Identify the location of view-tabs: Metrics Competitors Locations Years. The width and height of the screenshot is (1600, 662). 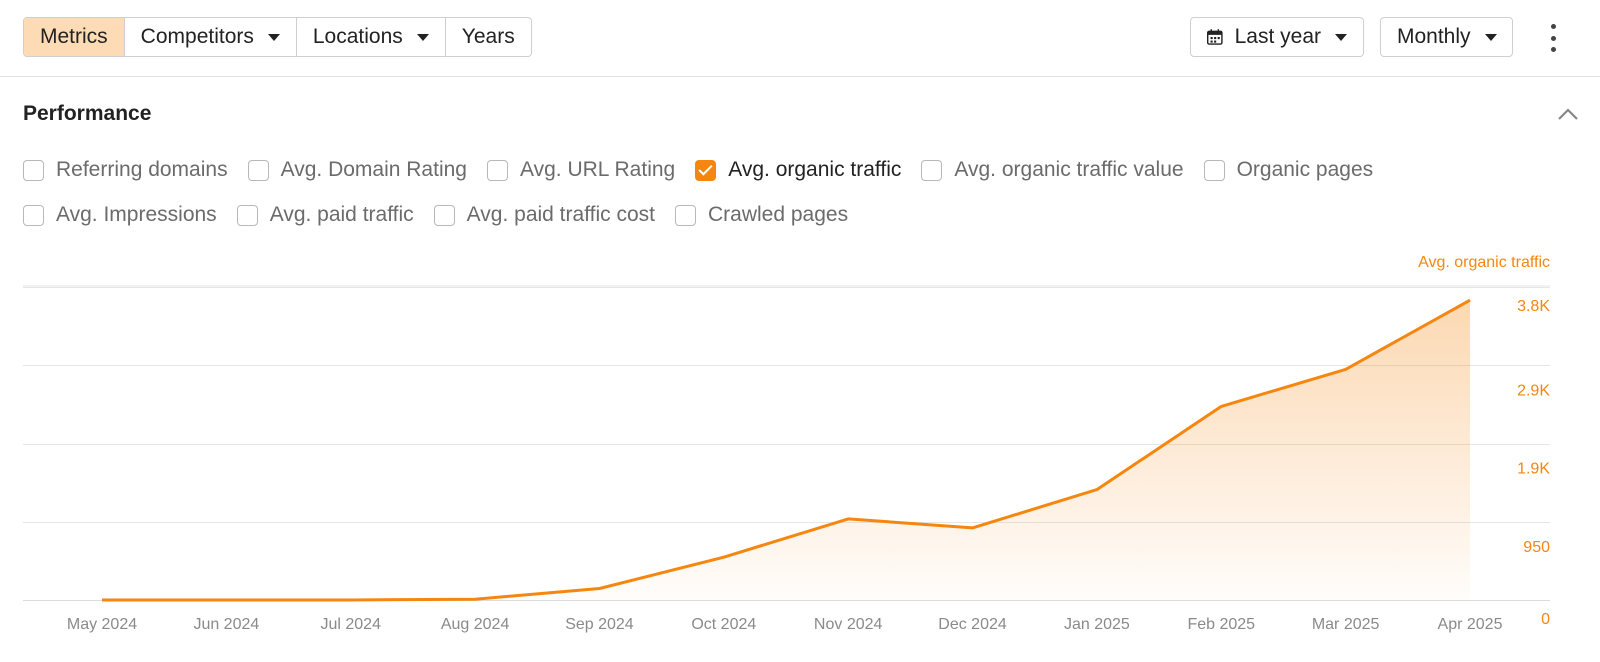
(277, 37).